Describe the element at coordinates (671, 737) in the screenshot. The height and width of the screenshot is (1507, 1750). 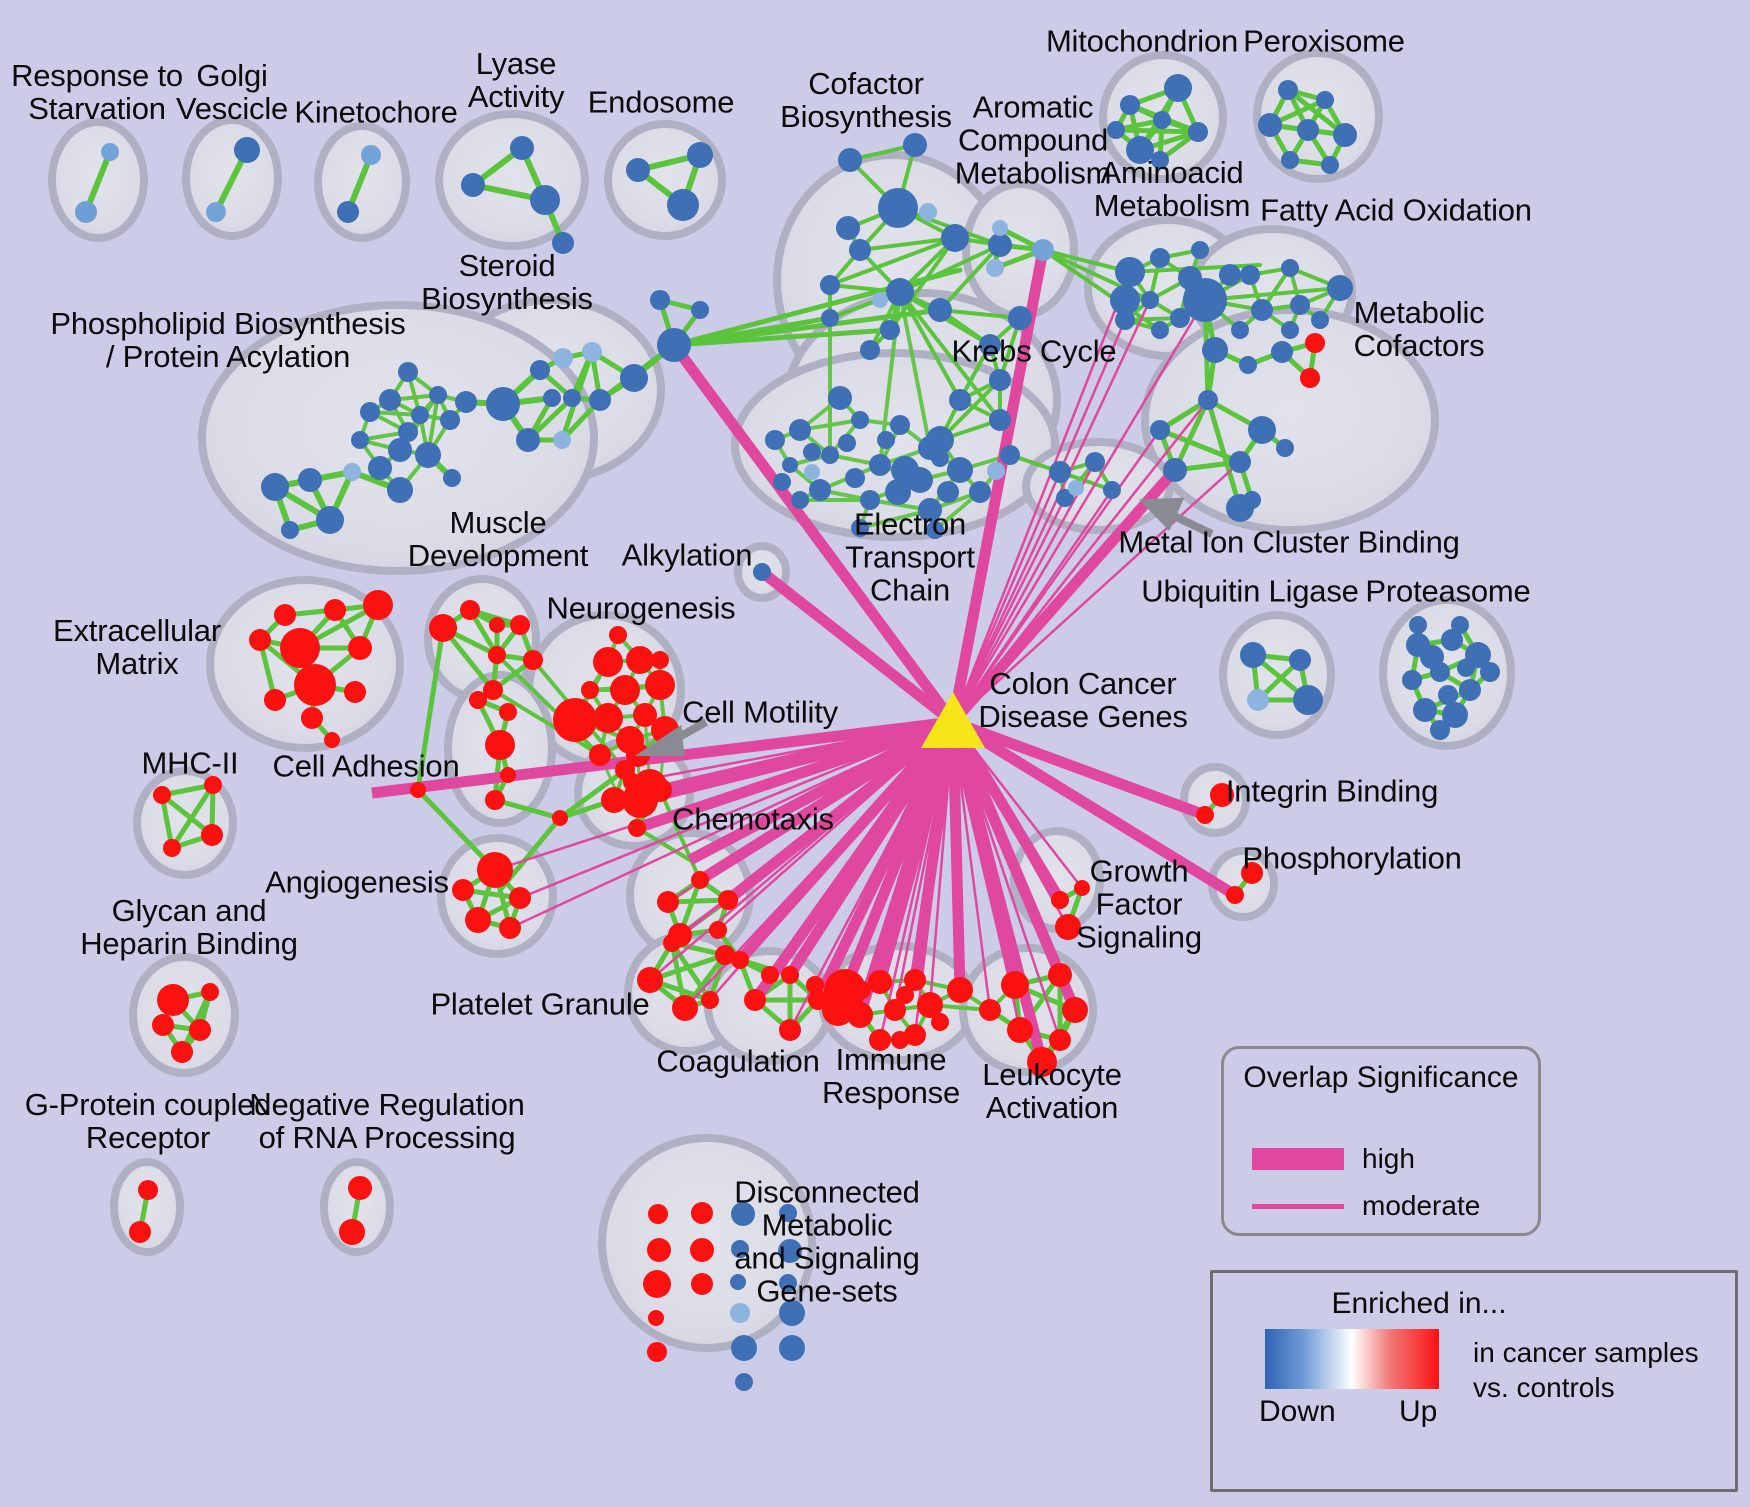
I see `cell-motility-arrow` at that location.